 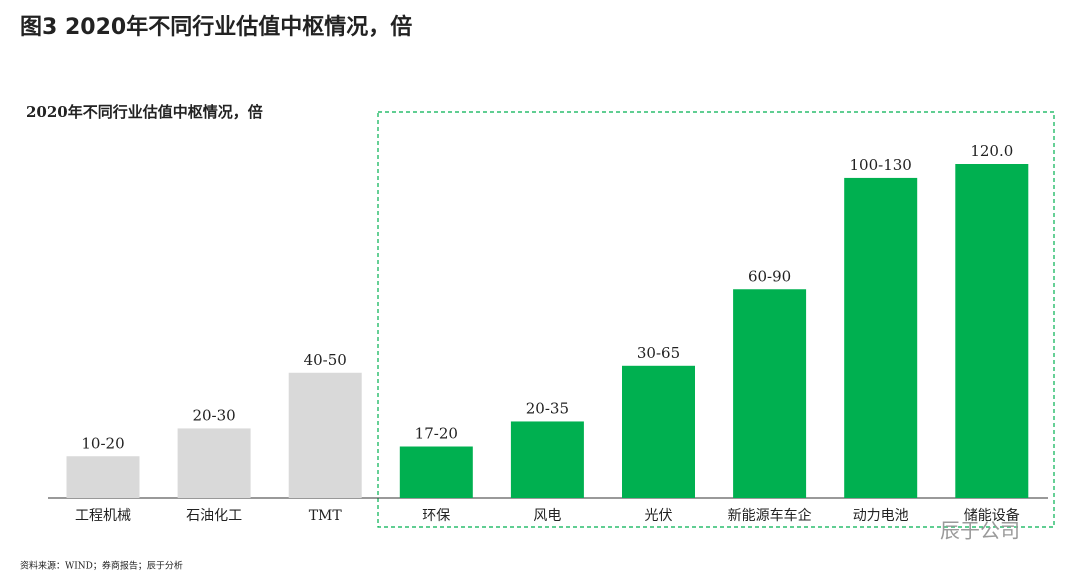 I want to click on x-tick-label: 光伏, so click(x=659, y=516).